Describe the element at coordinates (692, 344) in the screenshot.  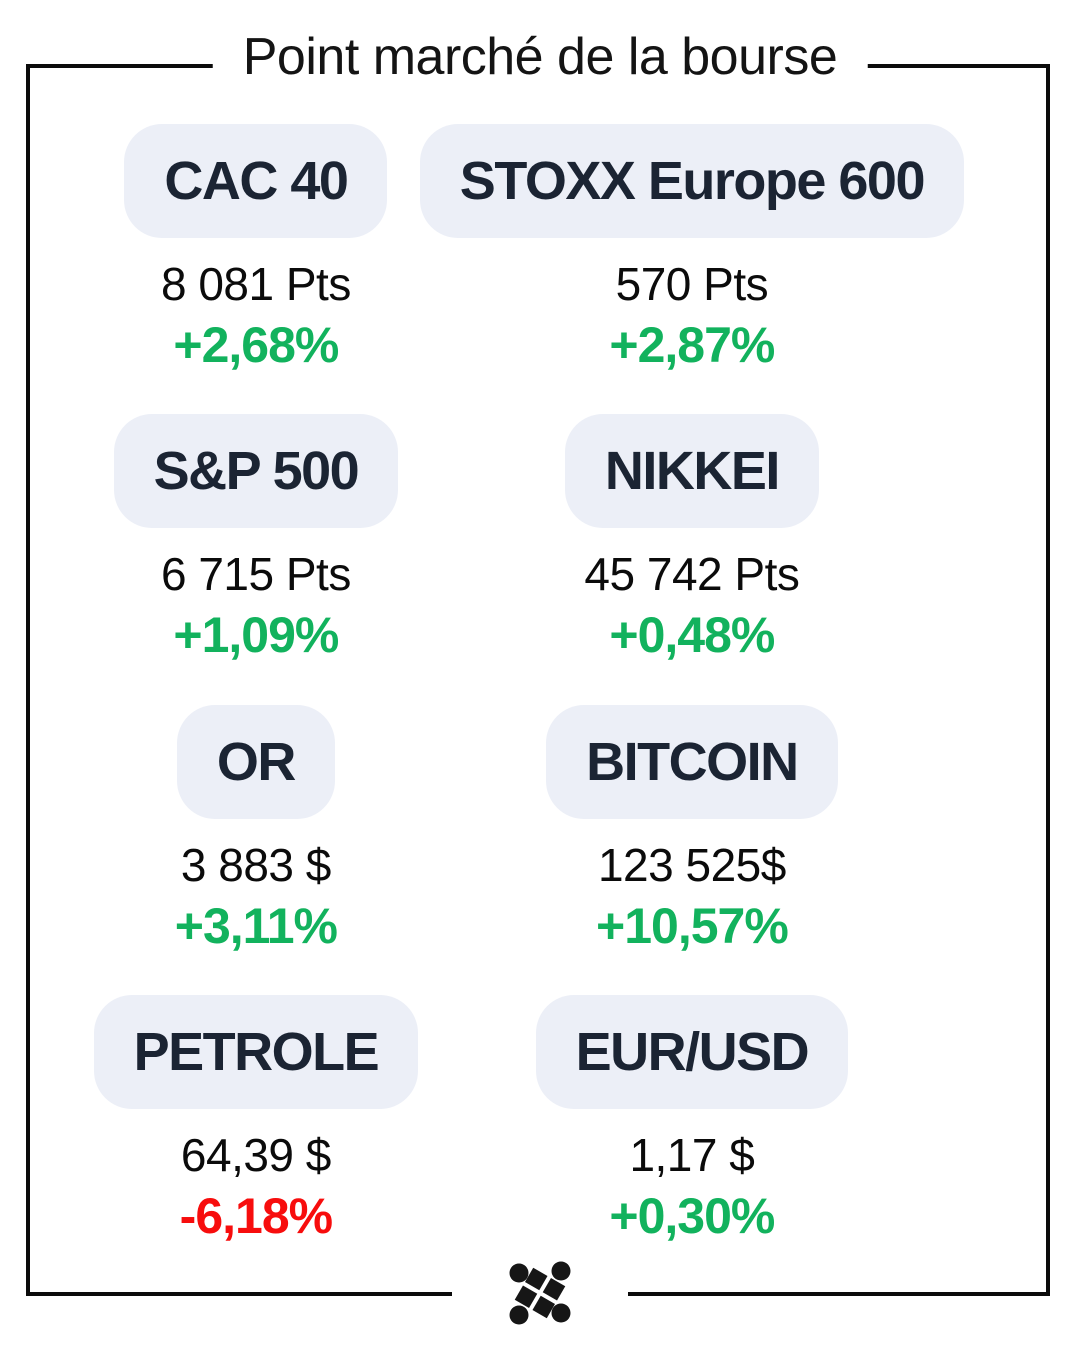
I see `card-stoxx-change: +2,87%` at that location.